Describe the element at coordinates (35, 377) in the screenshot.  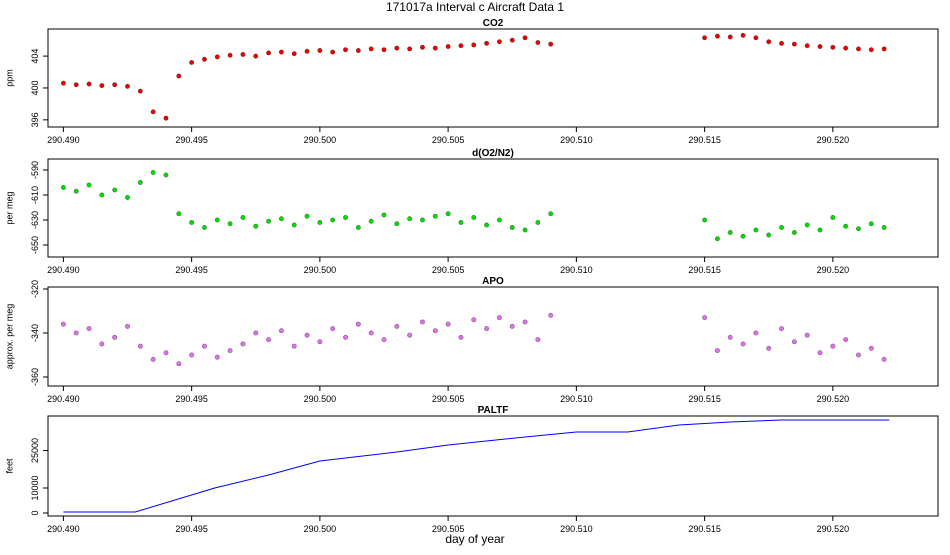
I see `y-tick-label: -360` at that location.